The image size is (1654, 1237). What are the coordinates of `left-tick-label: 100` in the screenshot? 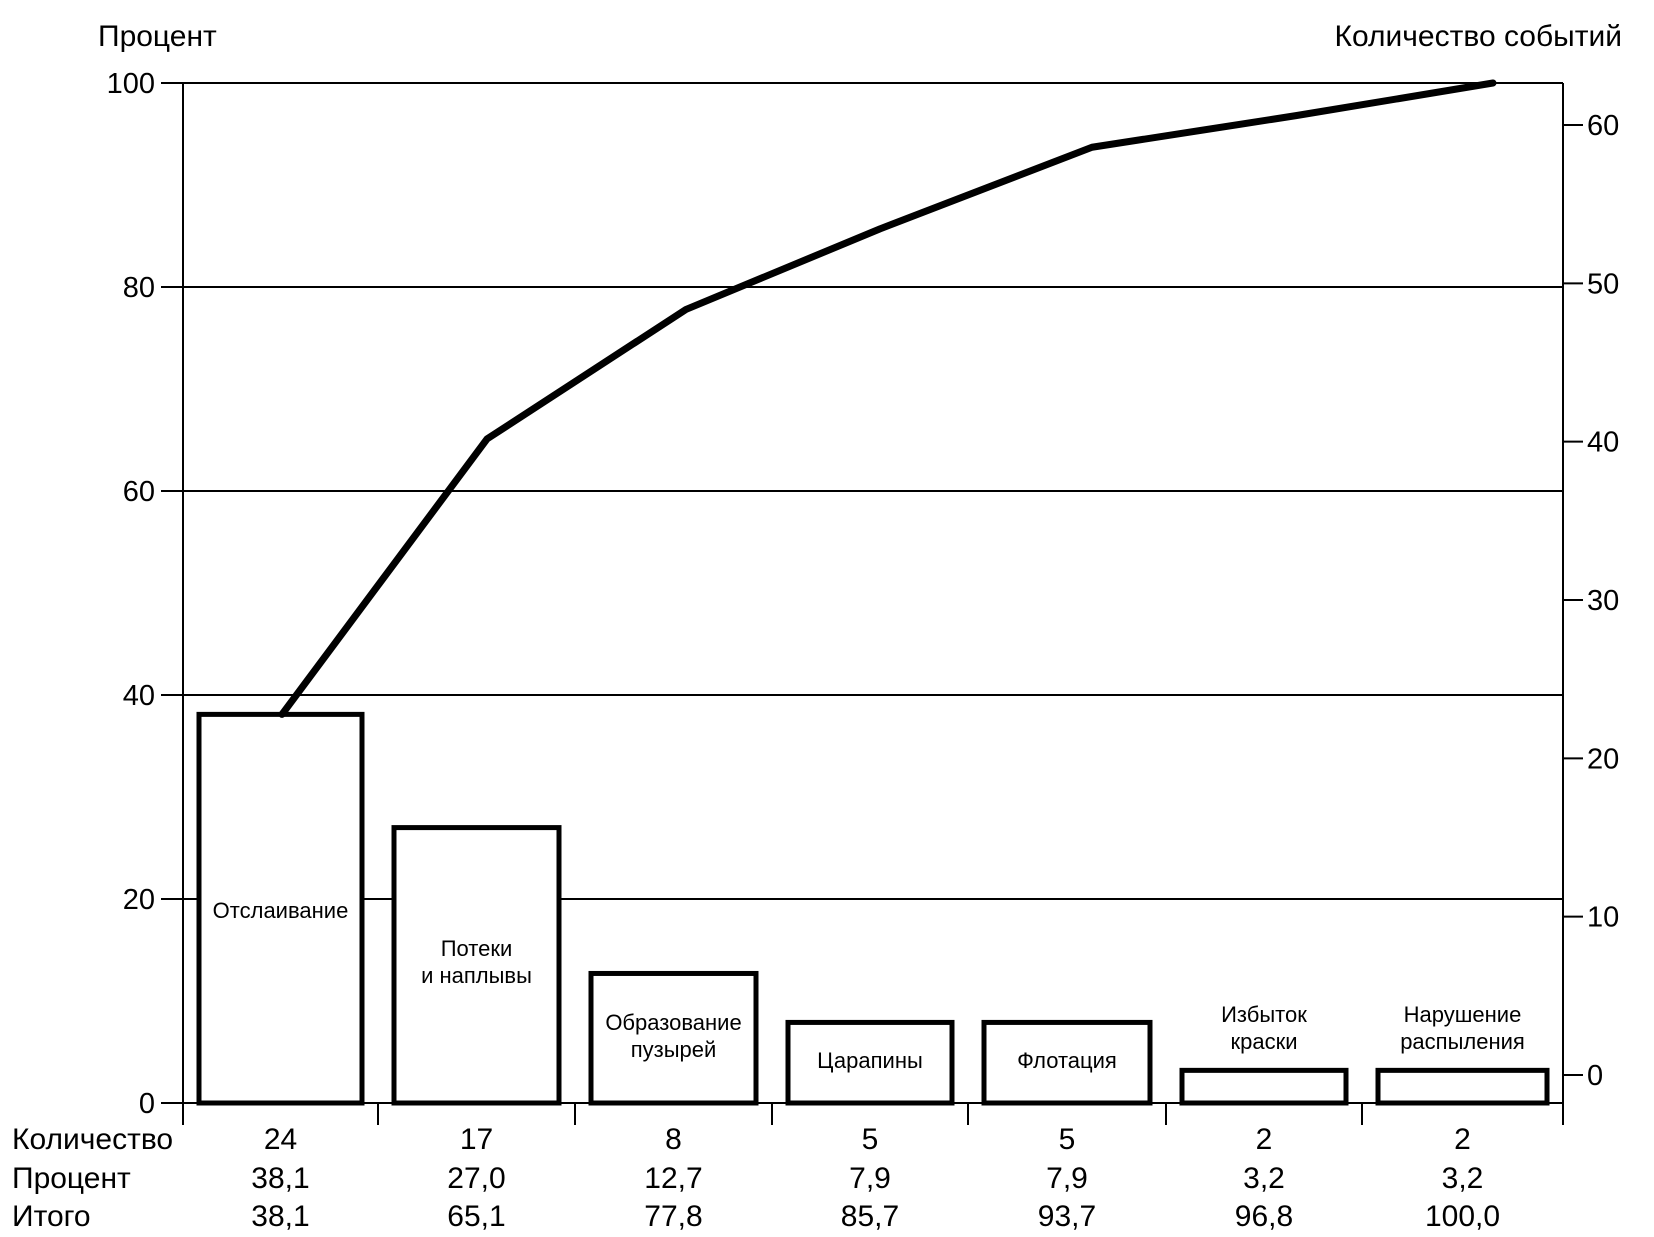 It's located at (131, 84).